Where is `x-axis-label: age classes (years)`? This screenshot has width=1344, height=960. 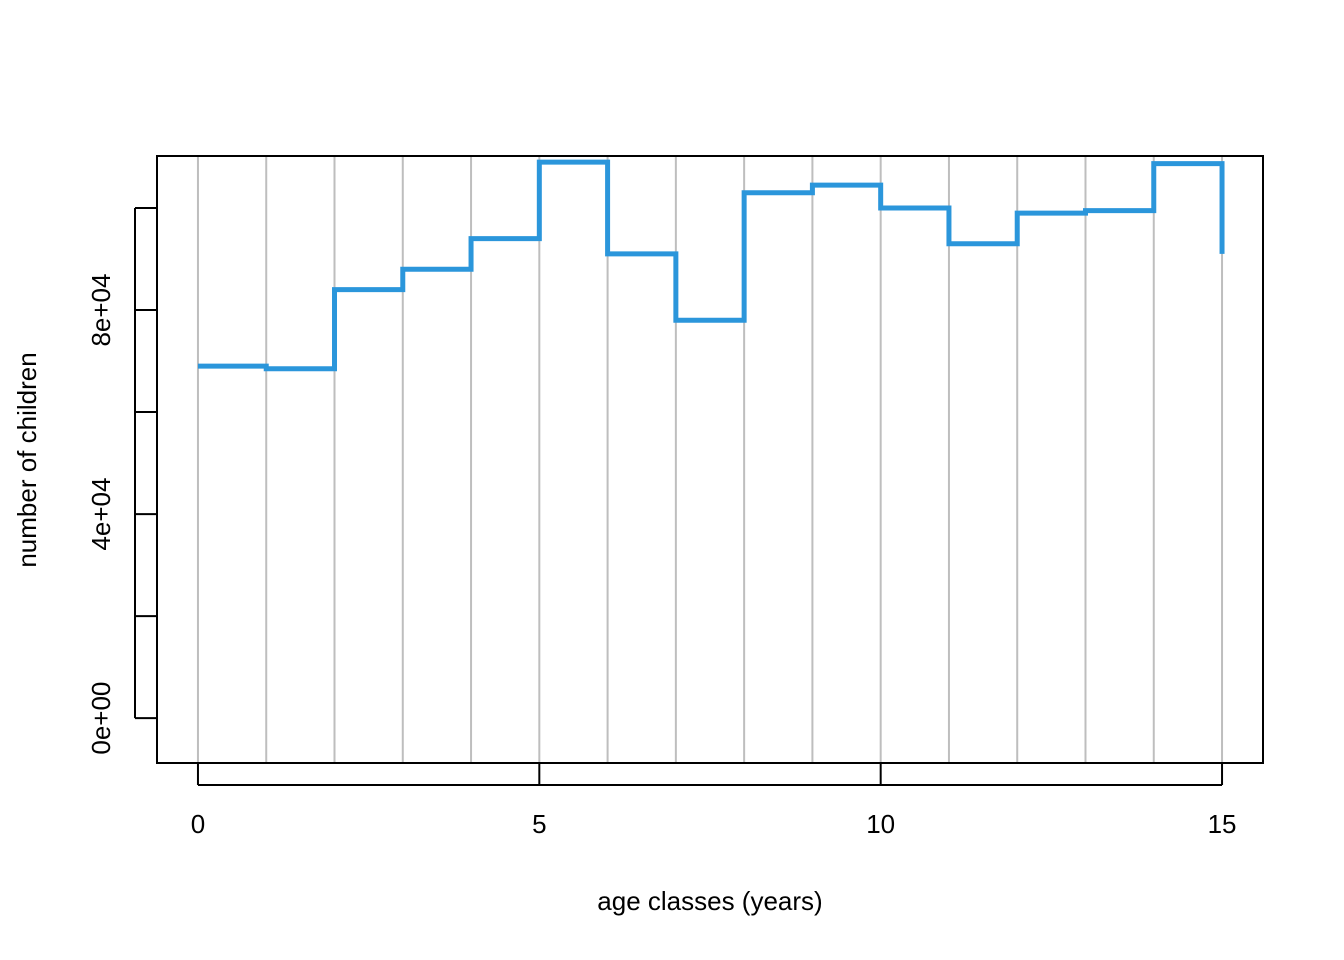 x-axis-label: age classes (years) is located at coordinates (709, 901).